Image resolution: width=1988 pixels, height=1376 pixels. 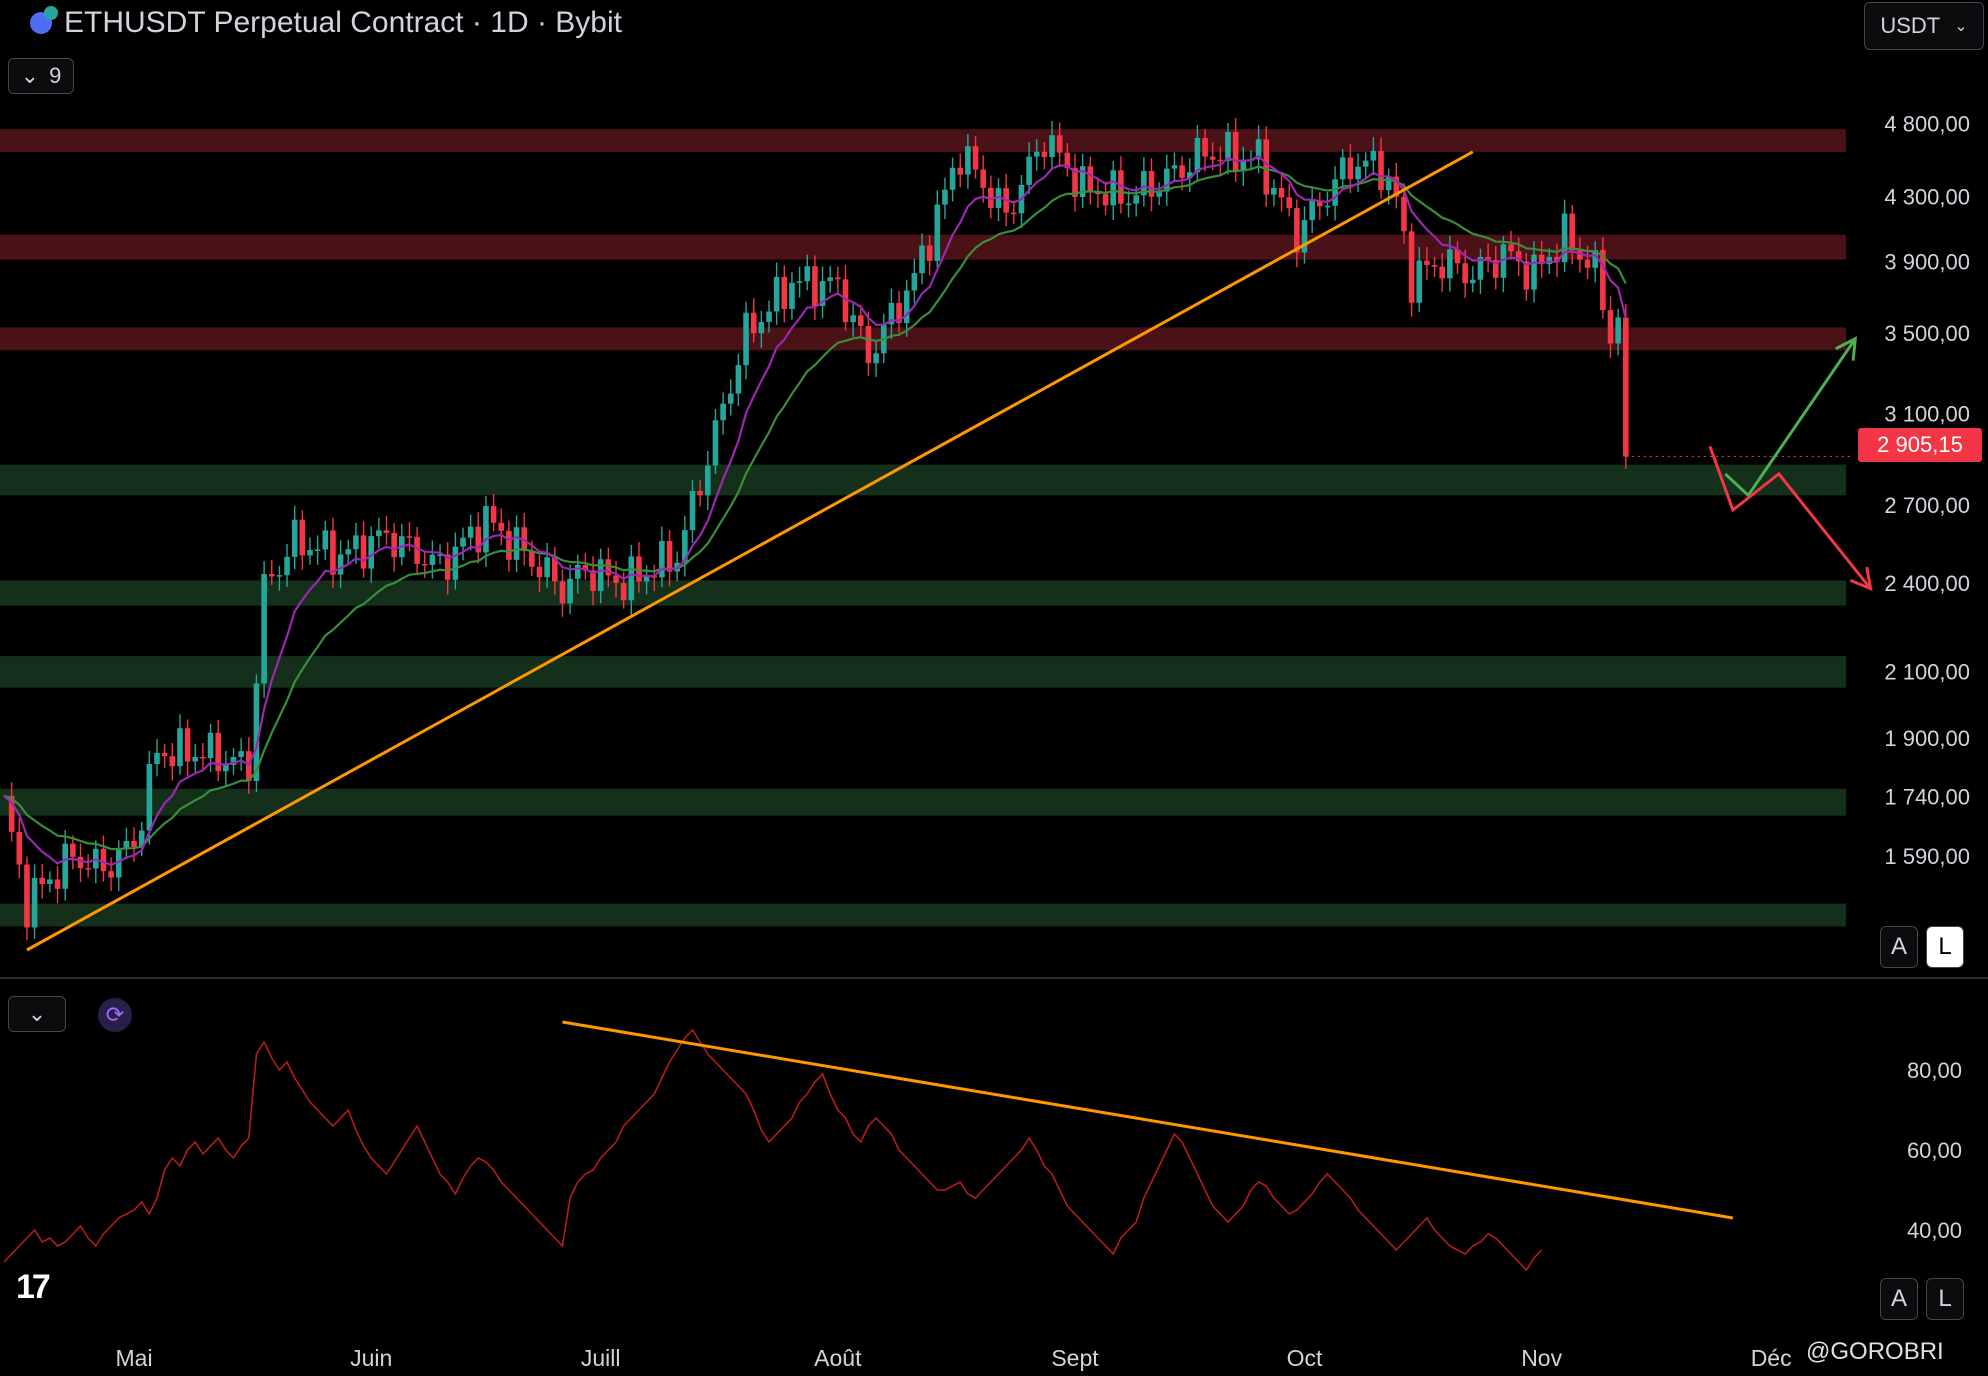 What do you see at coordinates (1927, 413) in the screenshot?
I see `price-axis-tick: 3 100,00` at bounding box center [1927, 413].